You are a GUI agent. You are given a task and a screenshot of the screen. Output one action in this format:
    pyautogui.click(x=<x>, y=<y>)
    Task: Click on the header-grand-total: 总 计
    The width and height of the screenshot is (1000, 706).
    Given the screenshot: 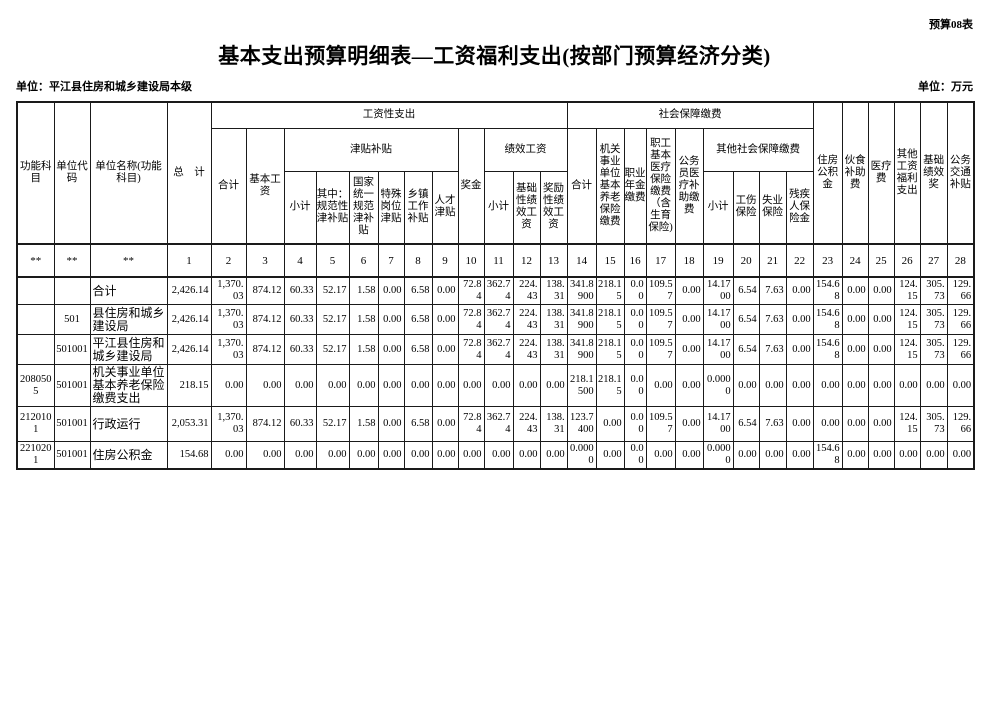 What is the action you would take?
    pyautogui.click(x=189, y=173)
    